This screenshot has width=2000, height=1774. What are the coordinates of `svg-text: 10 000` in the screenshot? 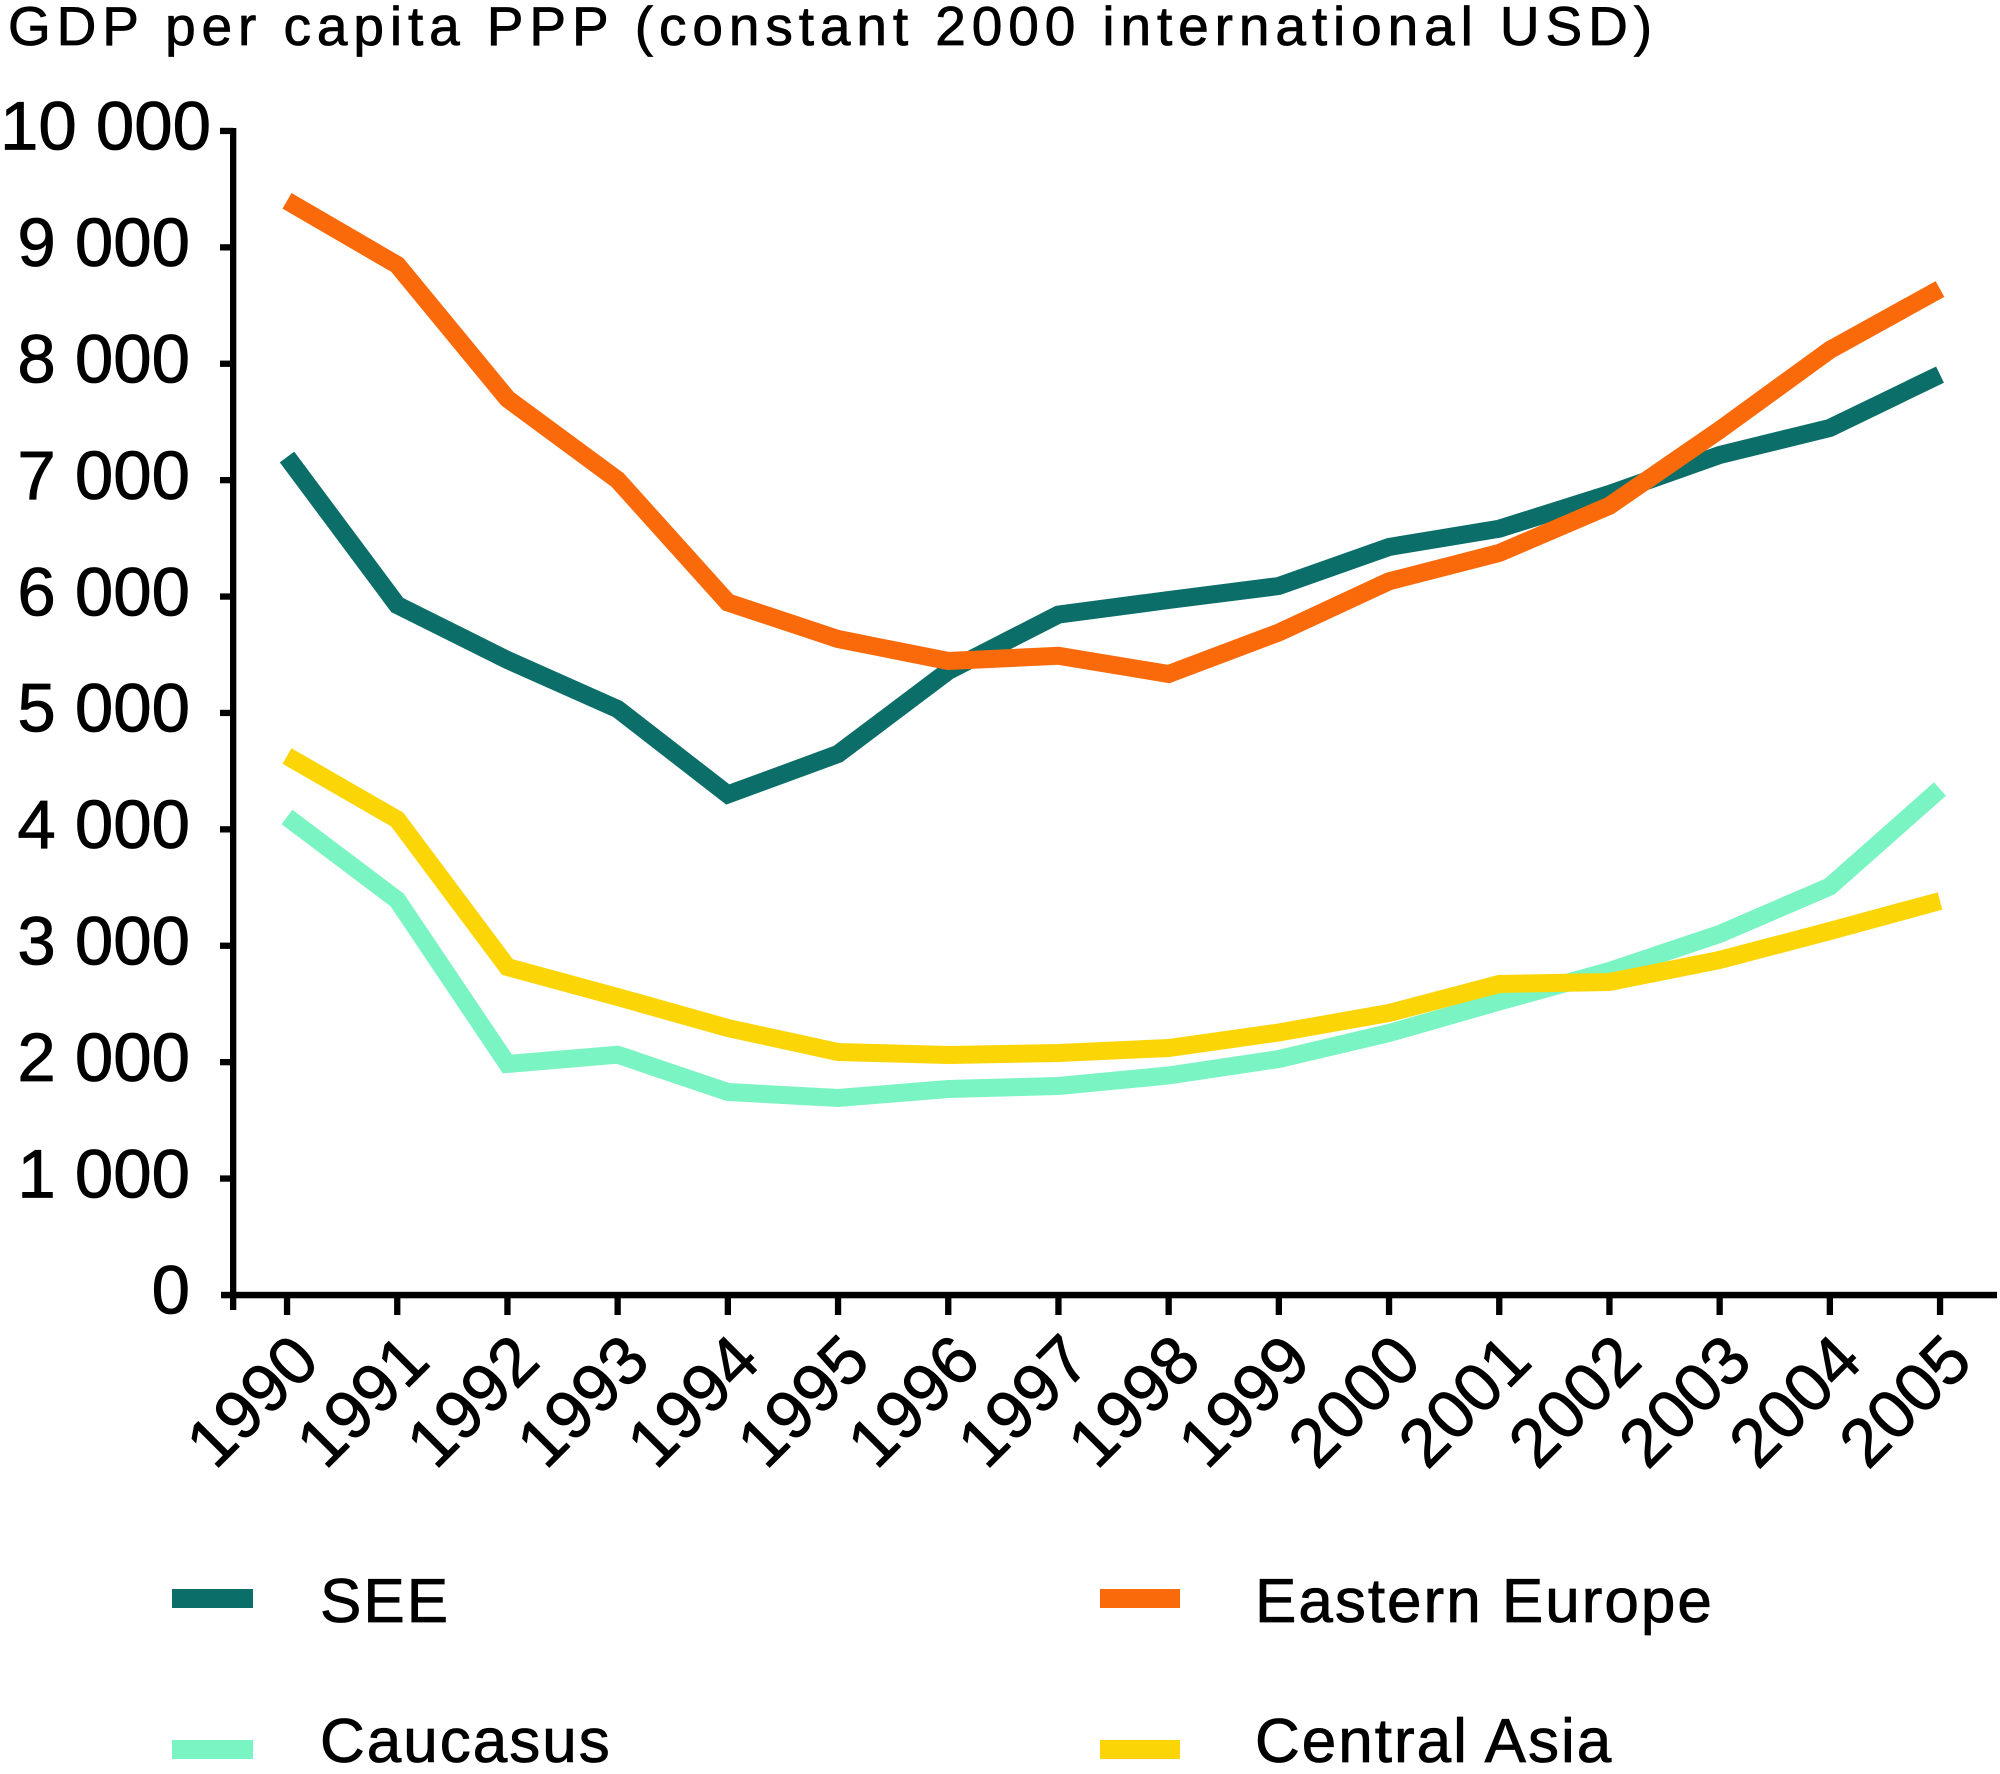 It's located at (105, 126).